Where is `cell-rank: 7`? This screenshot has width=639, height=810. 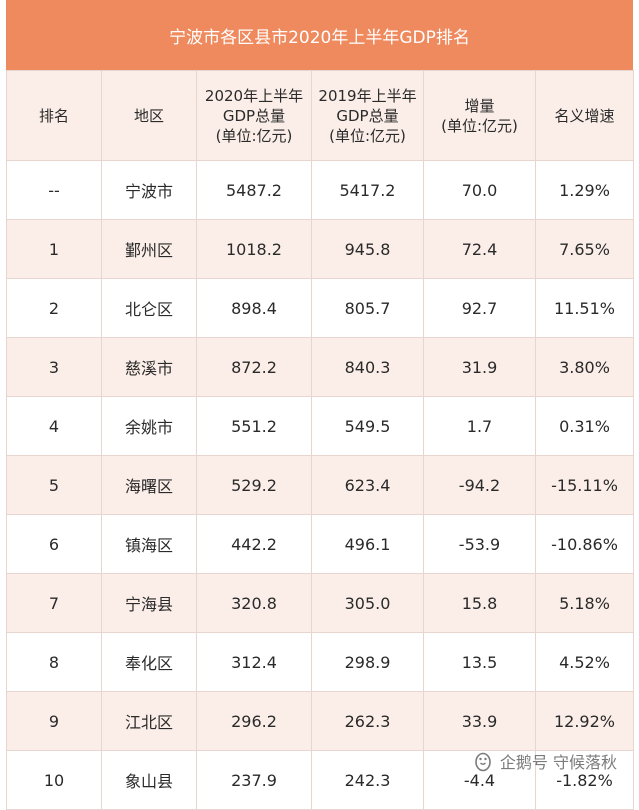 cell-rank: 7 is located at coordinates (54, 603).